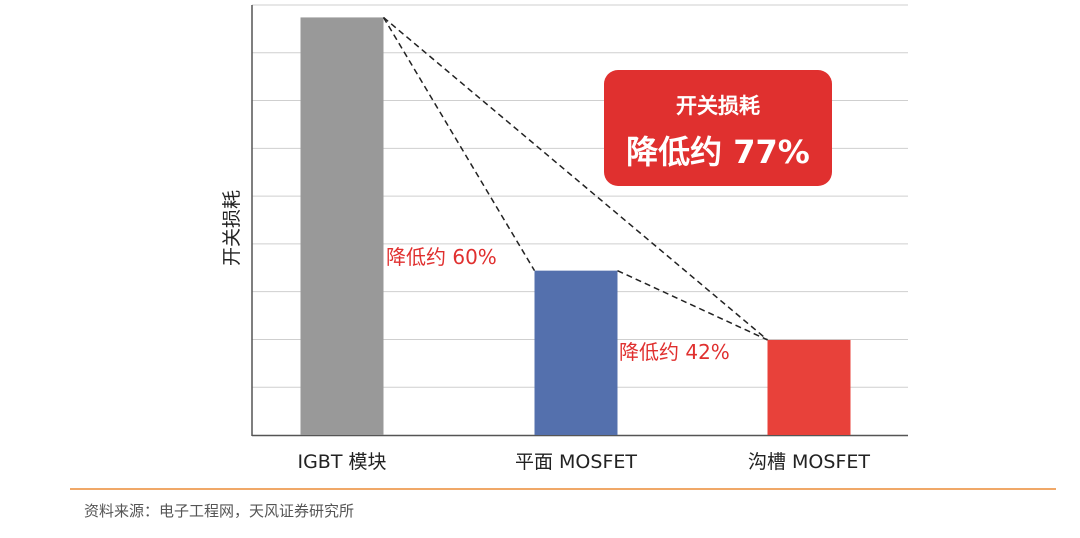 This screenshot has width=1080, height=538. I want to click on annotation-42: 降低约 42%, so click(674, 352).